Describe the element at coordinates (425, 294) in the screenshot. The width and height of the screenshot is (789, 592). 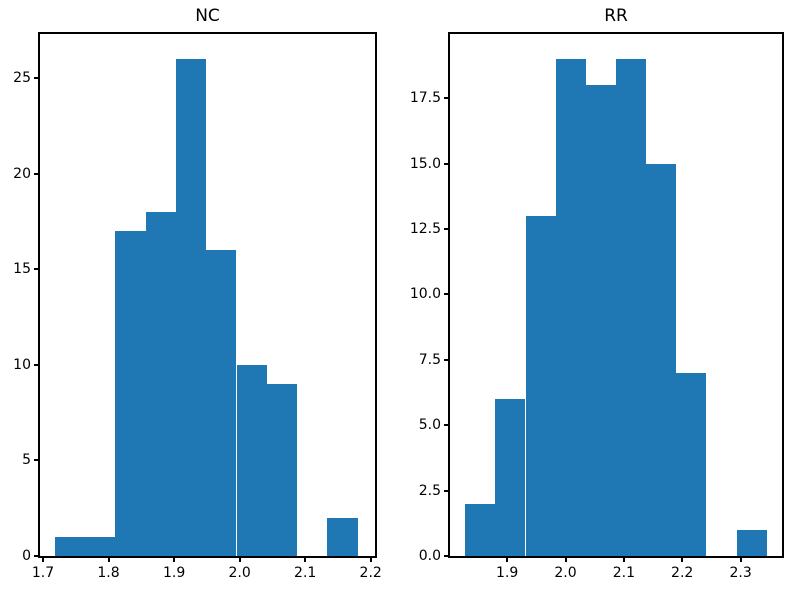
I see `y-tick-label: 10.0` at that location.